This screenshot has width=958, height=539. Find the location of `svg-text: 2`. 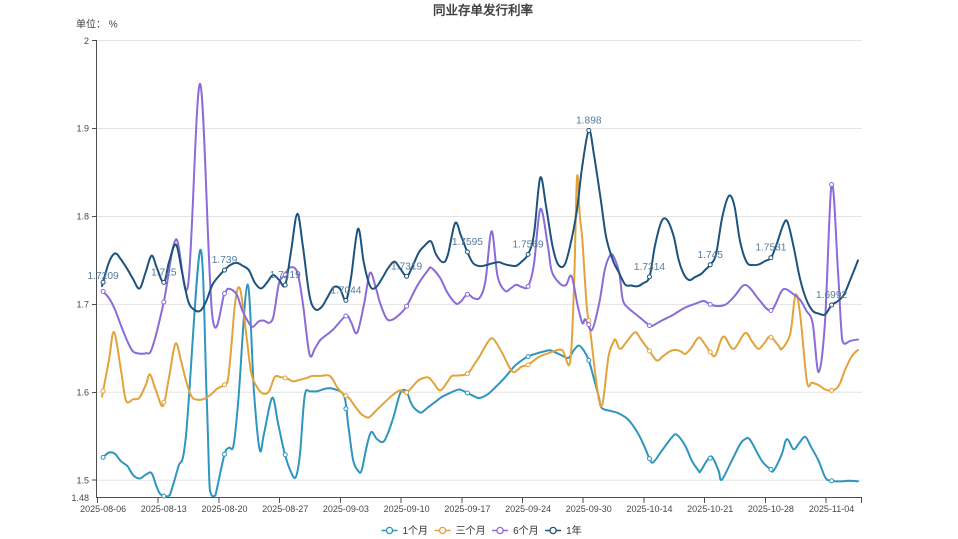

svg-text: 2 is located at coordinates (86, 41).